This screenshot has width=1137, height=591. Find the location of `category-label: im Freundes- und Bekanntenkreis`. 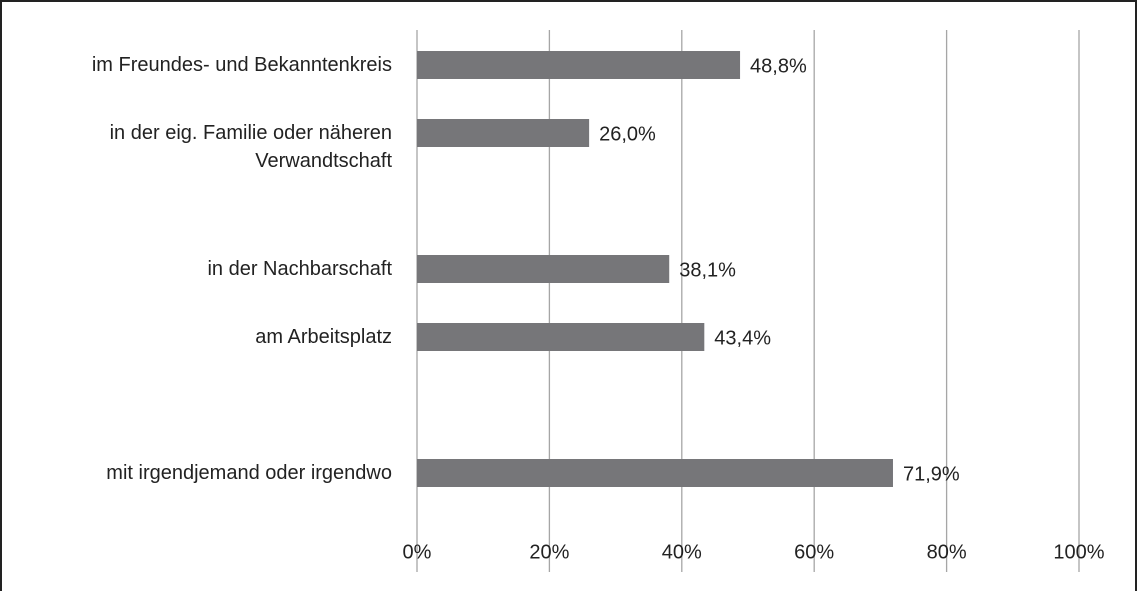

category-label: im Freundes- und Bekanntenkreis is located at coordinates (241, 65).